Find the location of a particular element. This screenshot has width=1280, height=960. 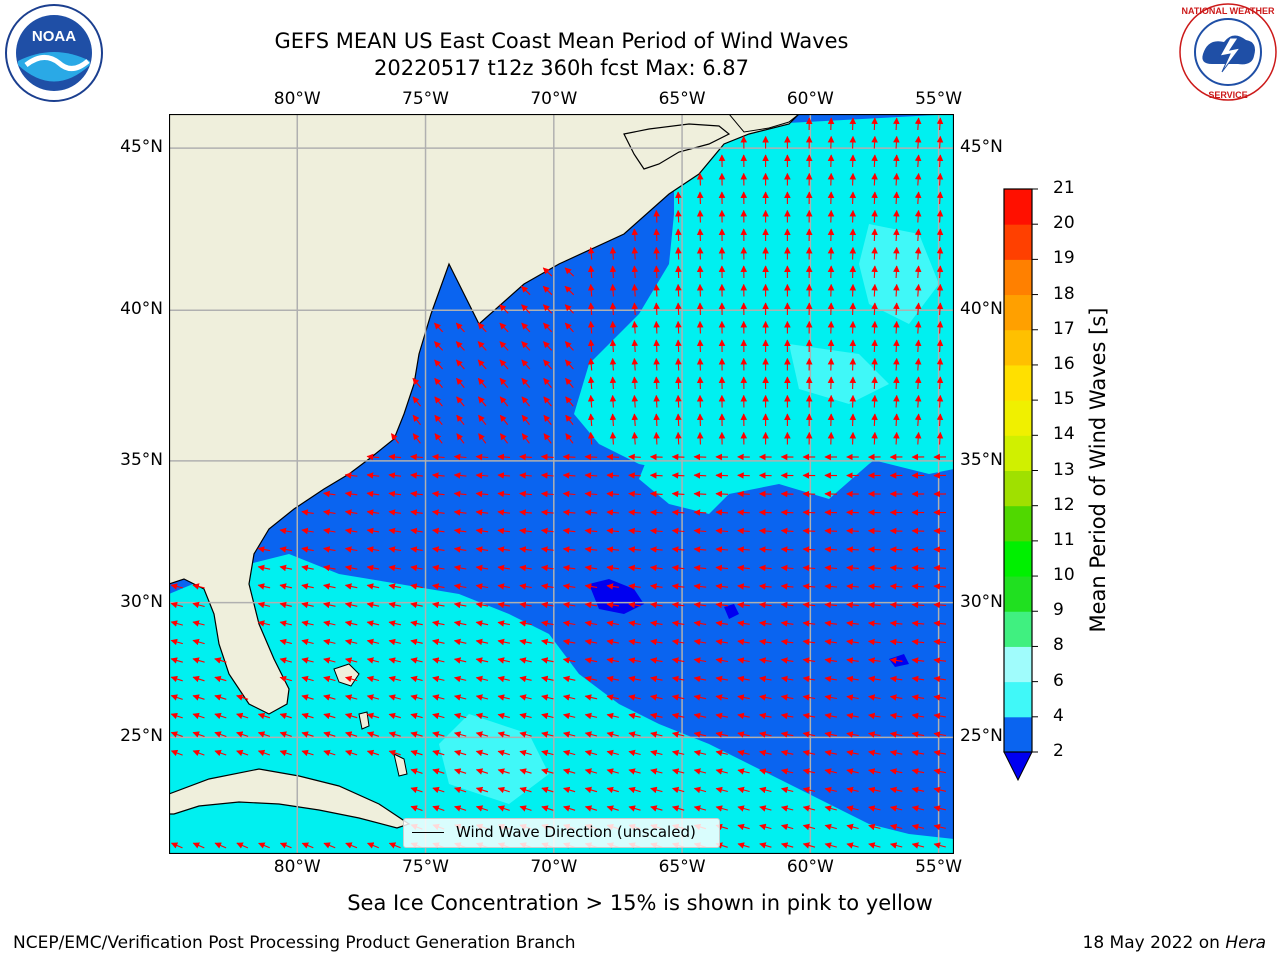

longitude-tick-label: 80°W is located at coordinates (297, 99).